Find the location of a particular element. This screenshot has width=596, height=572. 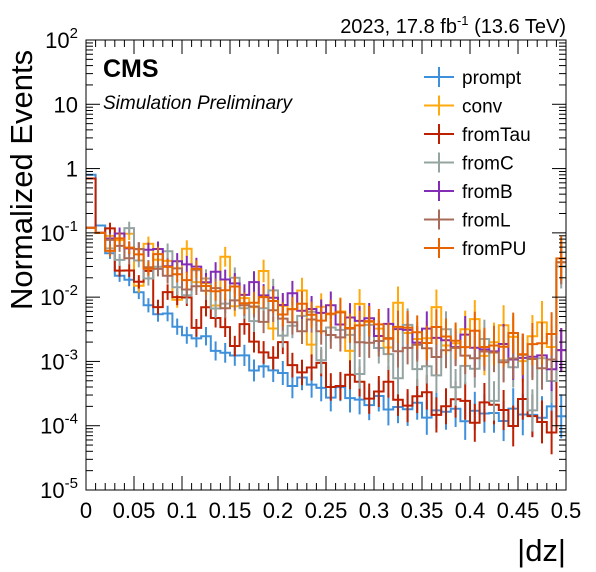

y-tick-label: 1 is located at coordinates (72, 169).